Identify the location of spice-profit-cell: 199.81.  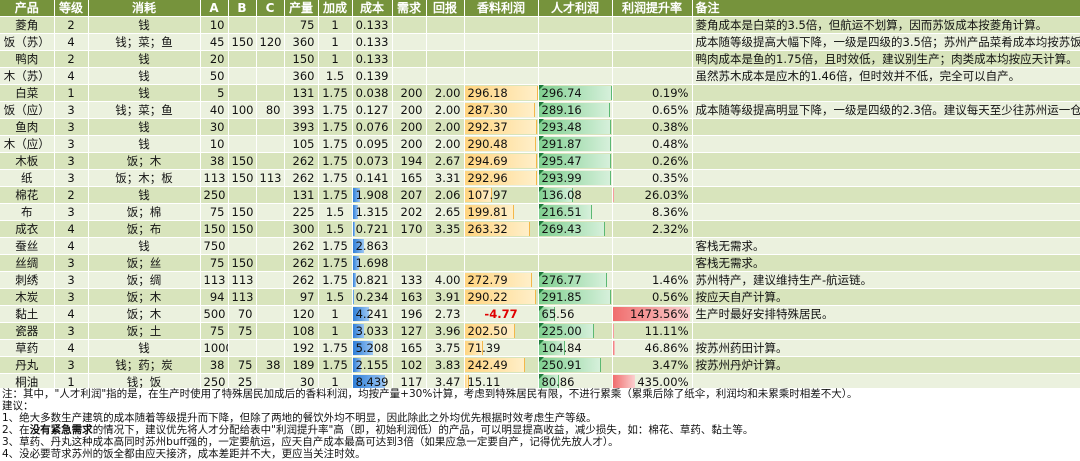
(501, 212).